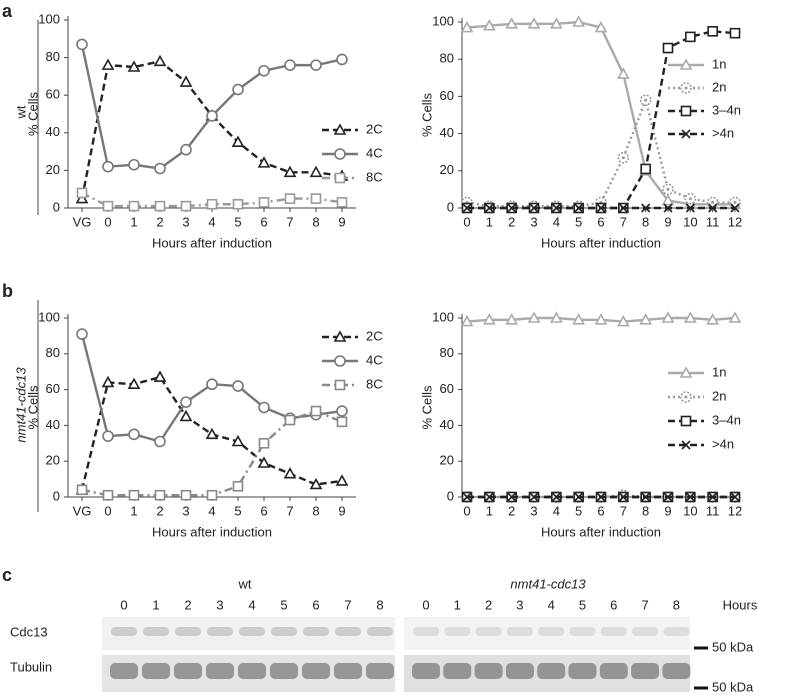  What do you see at coordinates (719, 86) in the screenshot?
I see `legend-label: 2n` at bounding box center [719, 86].